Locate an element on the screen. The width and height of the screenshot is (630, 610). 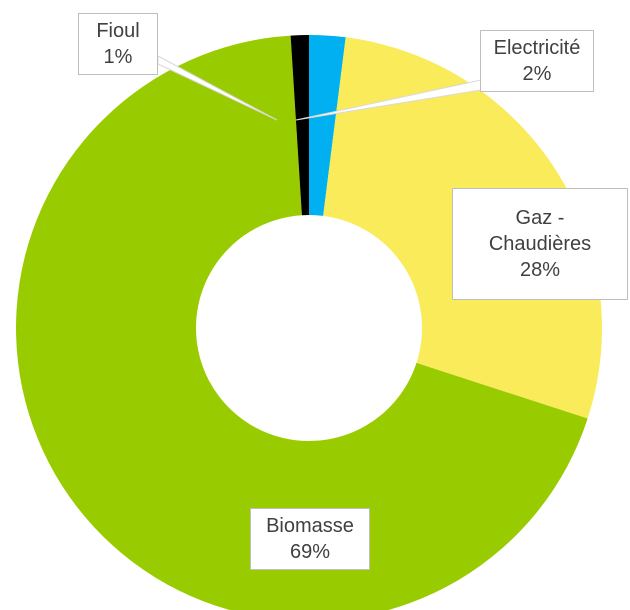
data-label: Gaz - Chaudières 28% is located at coordinates (540, 244).